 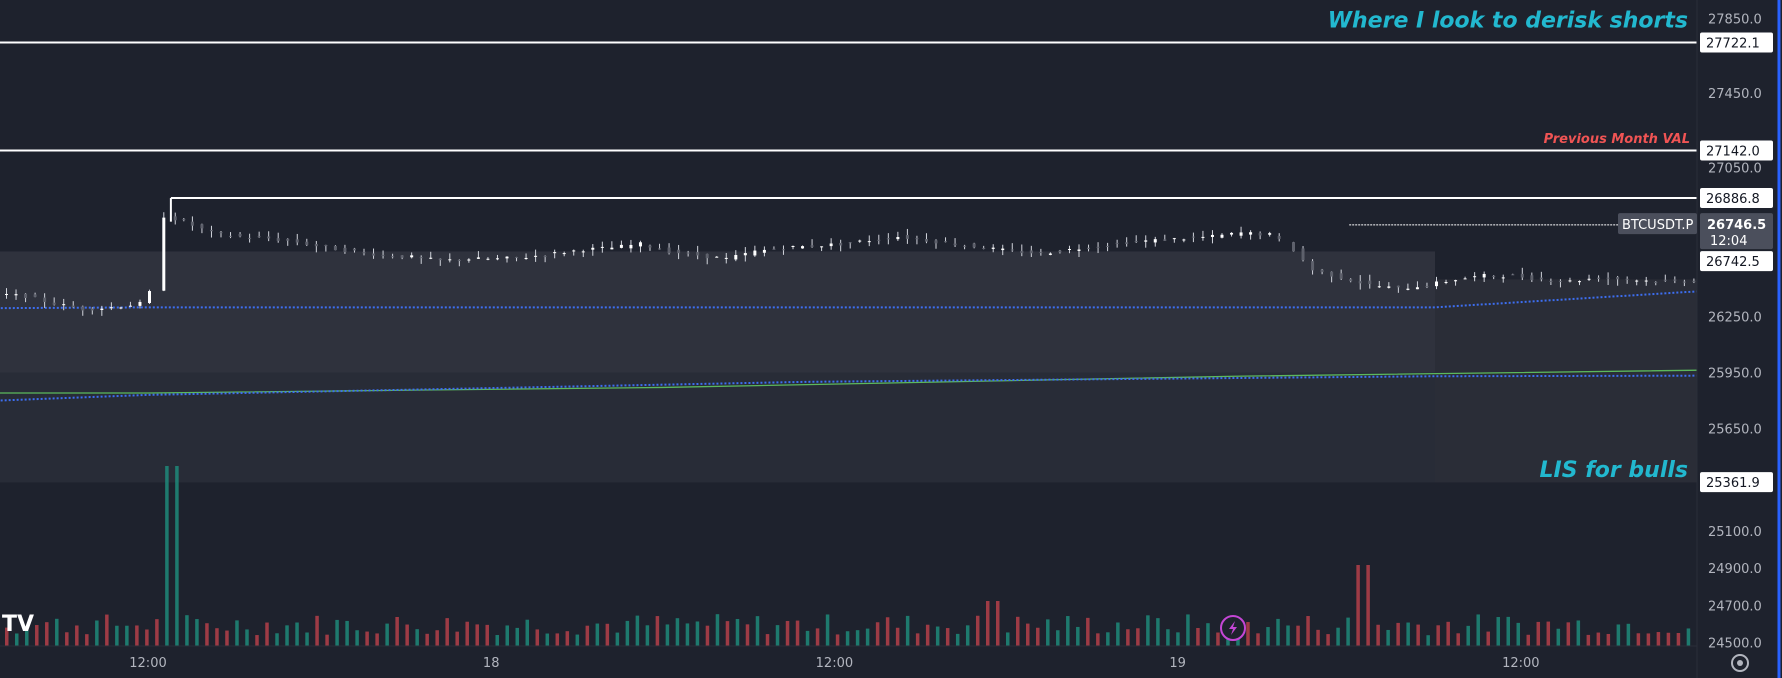 What do you see at coordinates (1740, 663) in the screenshot?
I see `settings-gear-icon` at bounding box center [1740, 663].